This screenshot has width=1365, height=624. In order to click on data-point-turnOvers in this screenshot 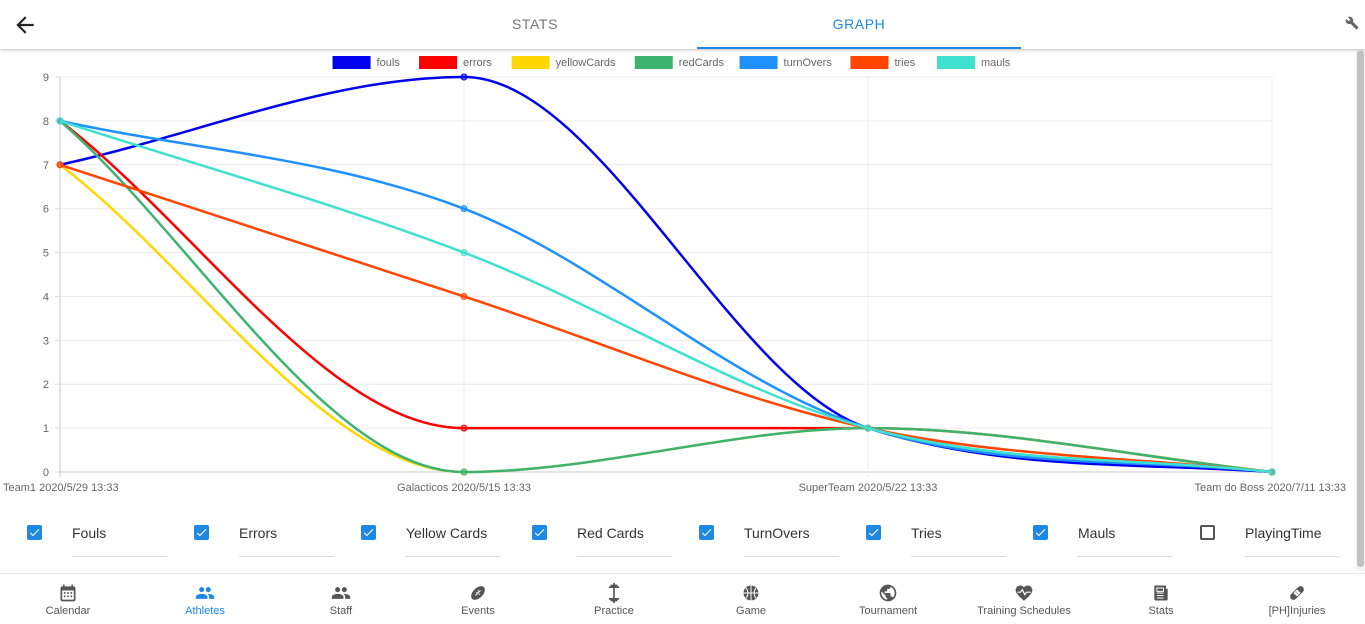, I will do `click(464, 209)`.